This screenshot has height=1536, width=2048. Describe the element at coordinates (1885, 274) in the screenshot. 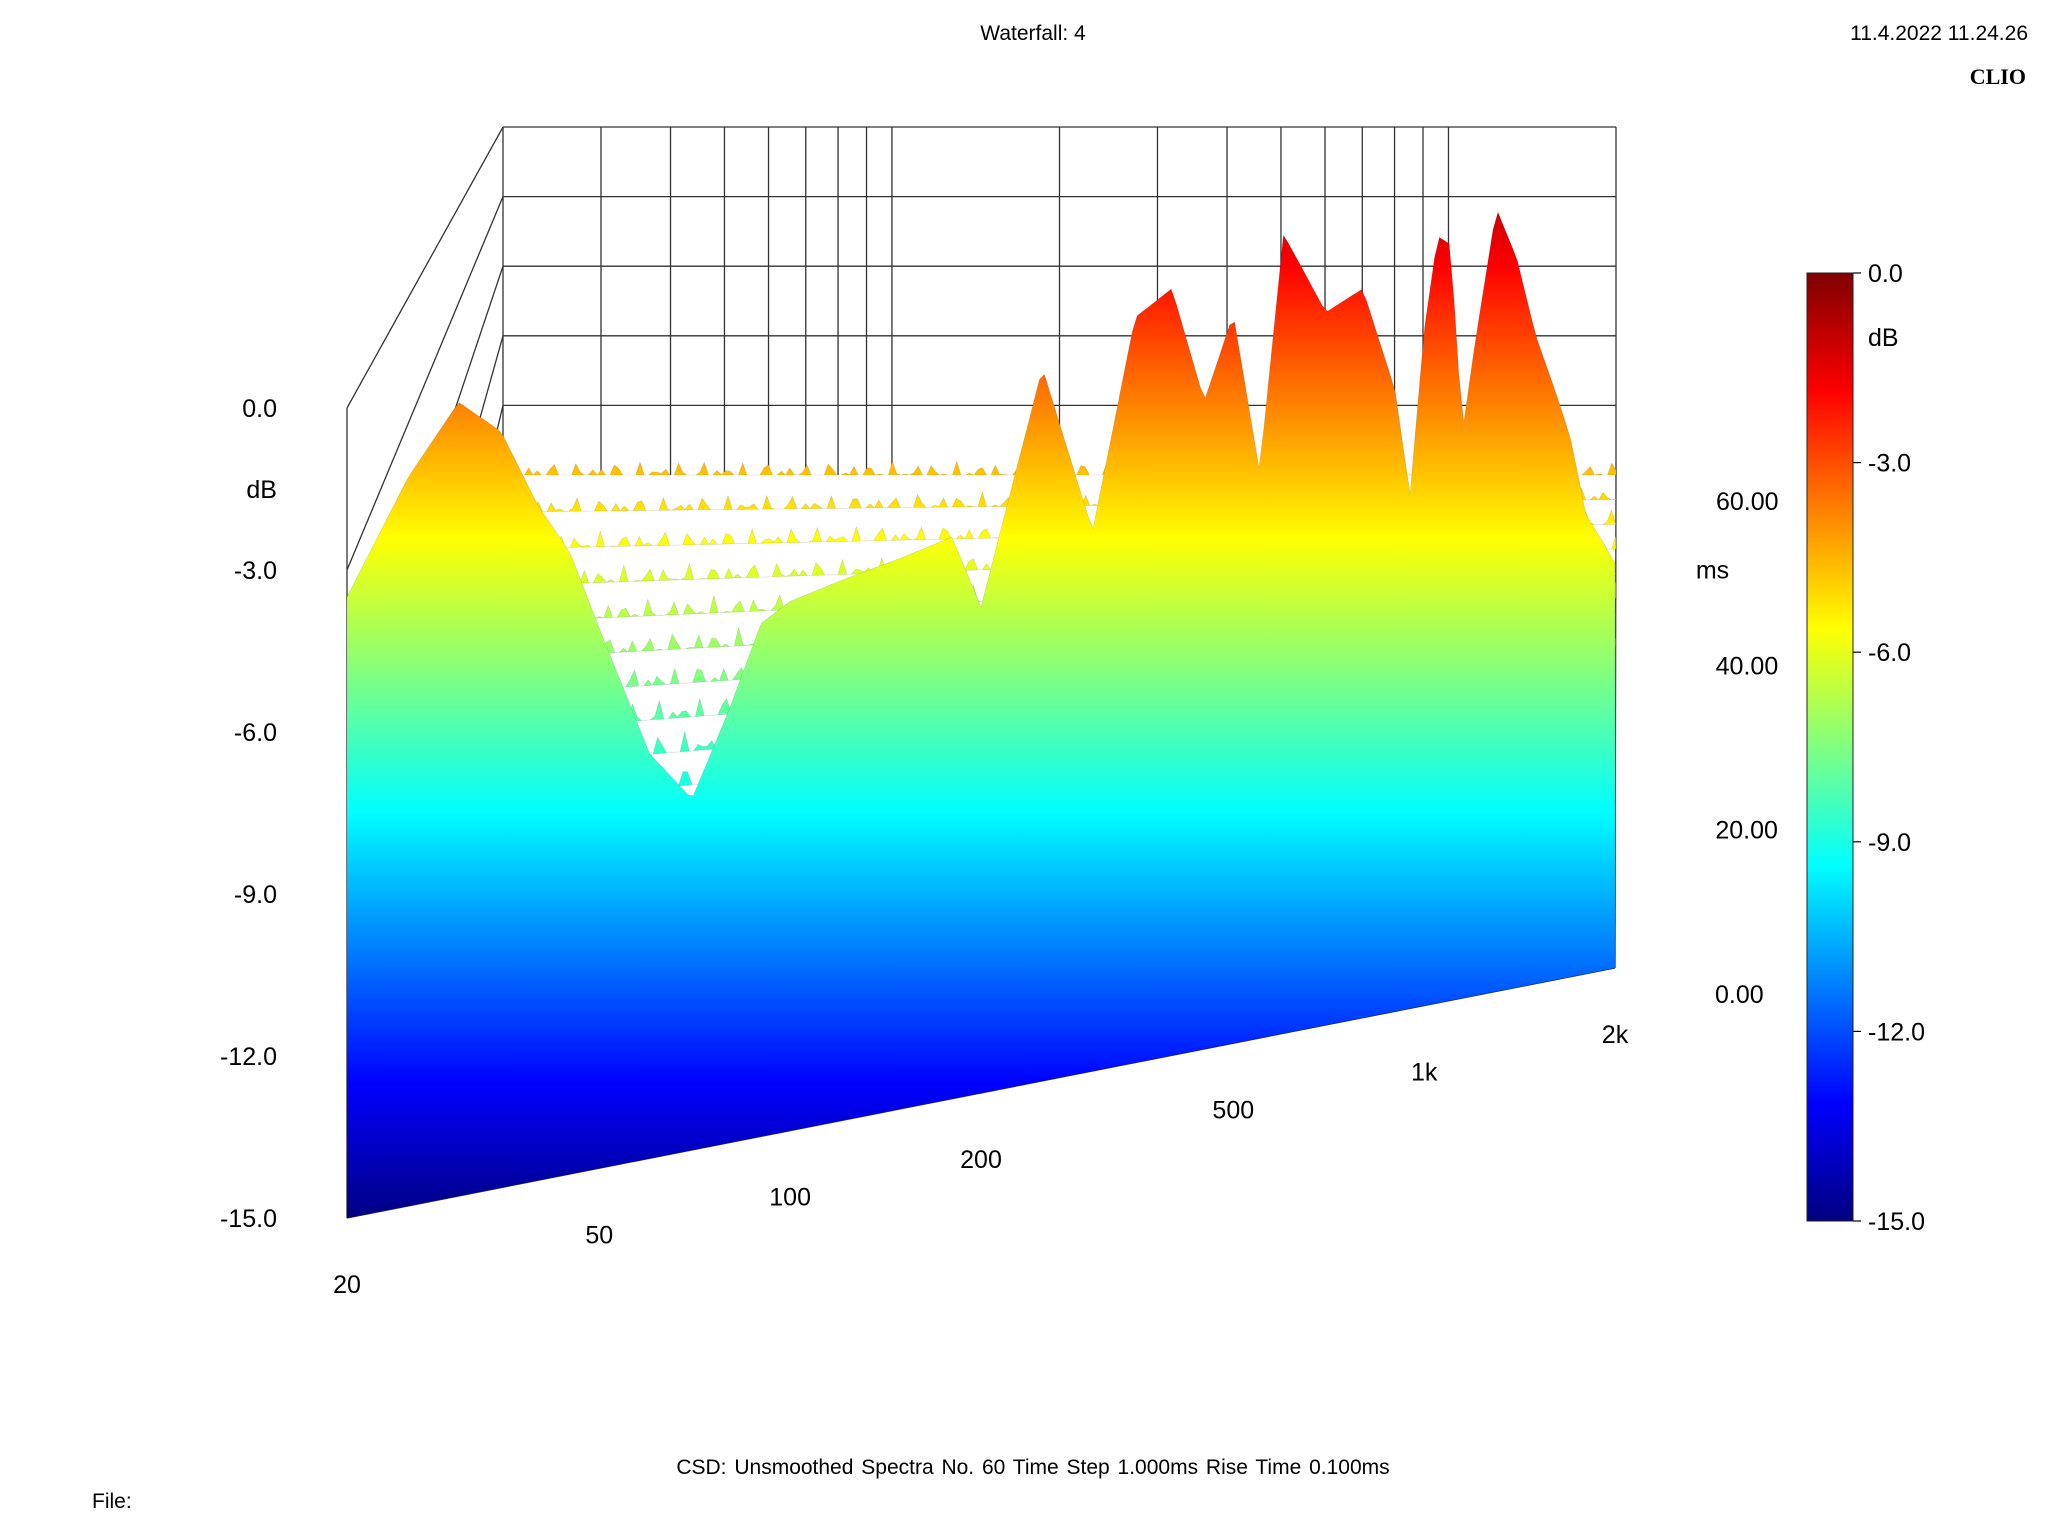

I see `colorbar-tick-label: 0.0` at that location.